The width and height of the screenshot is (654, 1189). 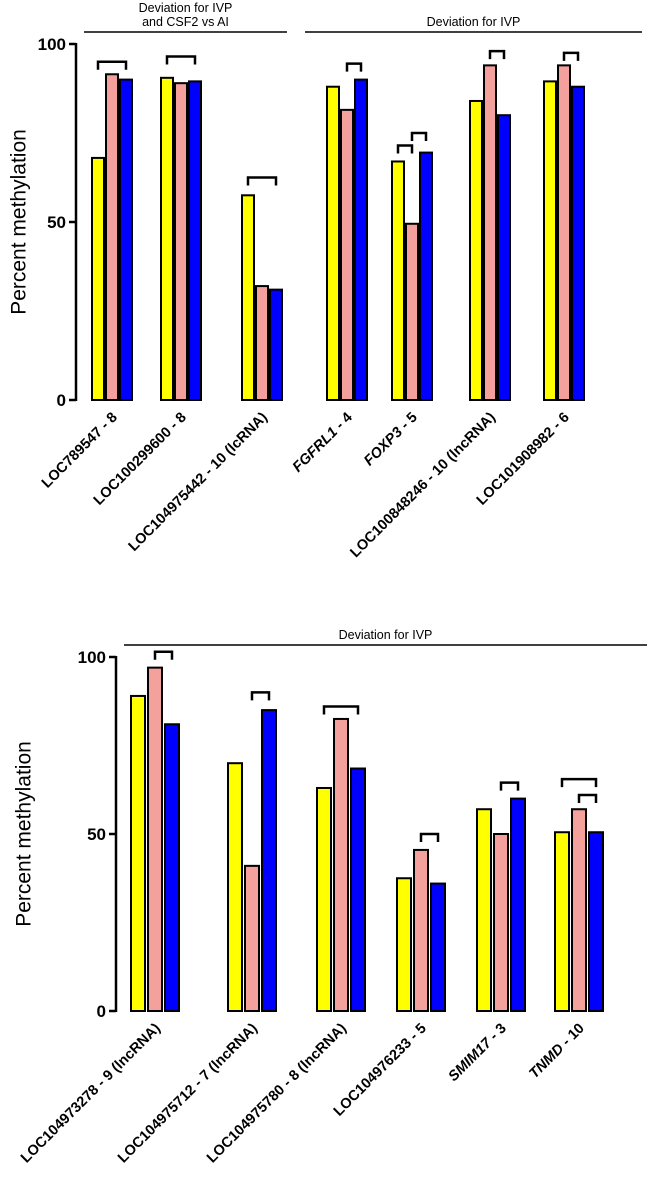 I want to click on x-tick-label: LOC104975780 - 8 (lncRNA), so click(x=277, y=1093).